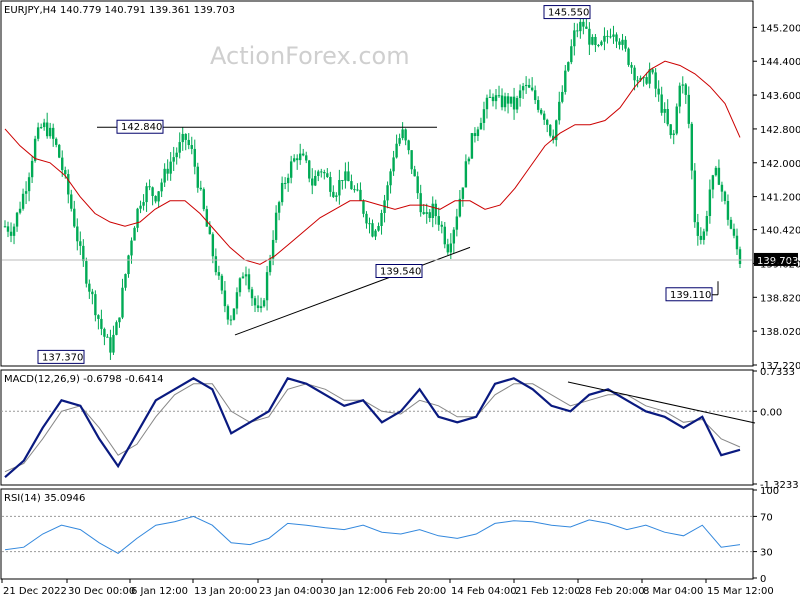 The width and height of the screenshot is (800, 600). What do you see at coordinates (372, 535) in the screenshot?
I see `rsi-line` at bounding box center [372, 535].